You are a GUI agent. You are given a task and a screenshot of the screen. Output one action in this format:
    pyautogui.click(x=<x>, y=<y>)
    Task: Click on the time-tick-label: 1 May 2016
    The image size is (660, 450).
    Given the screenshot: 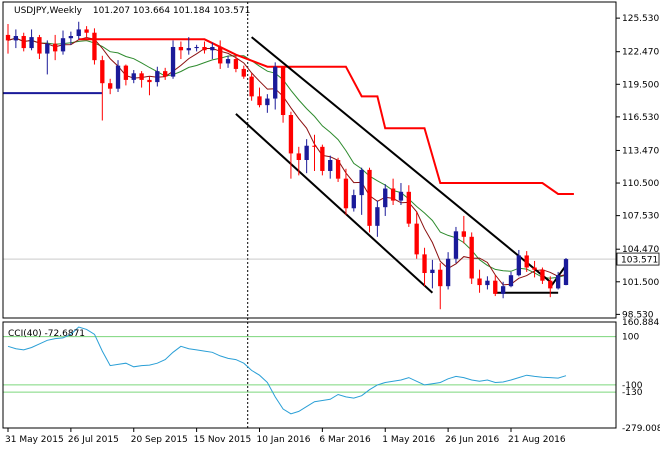 What is the action you would take?
    pyautogui.click(x=408, y=440)
    